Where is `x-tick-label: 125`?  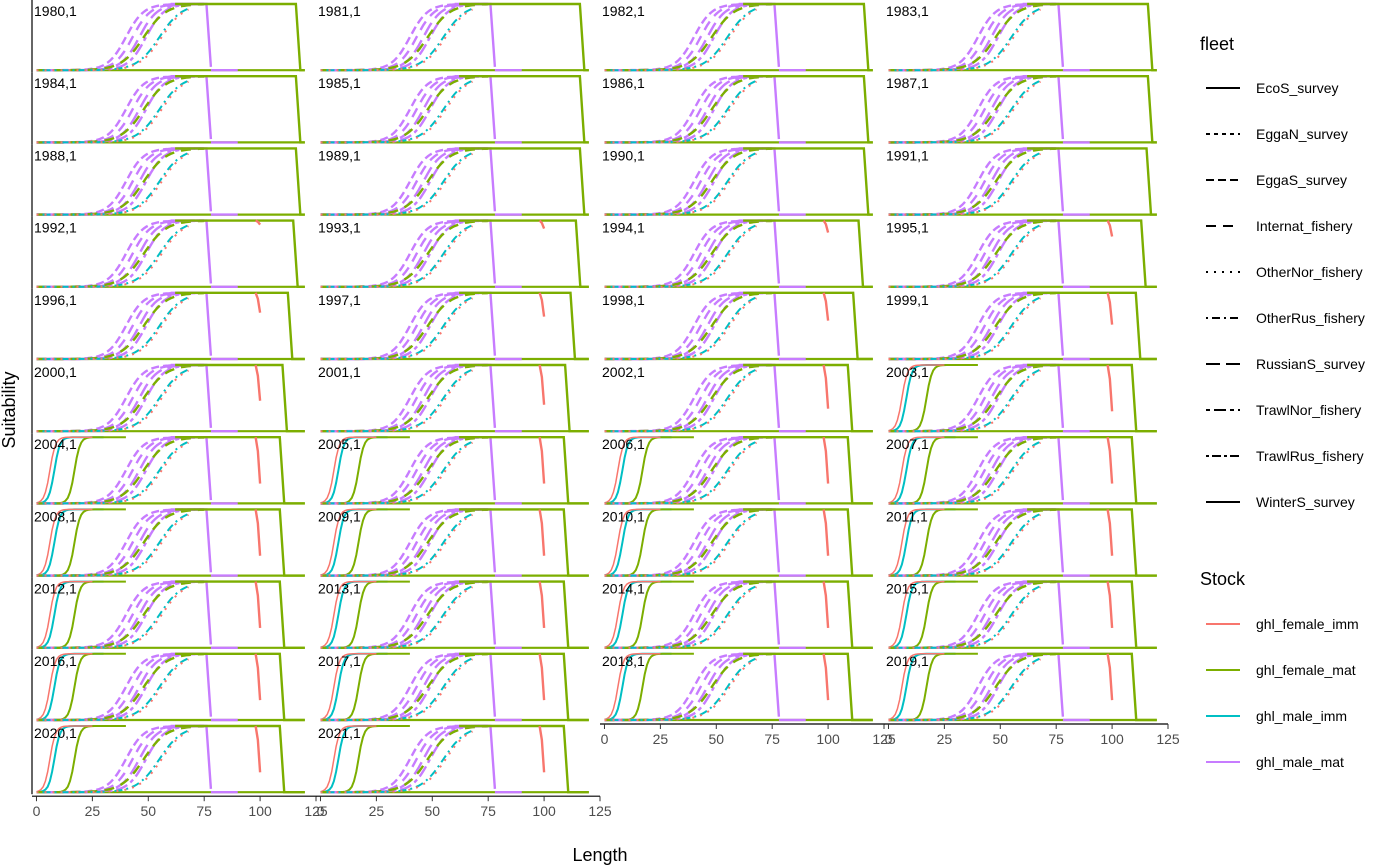 x-tick-label: 125 is located at coordinates (884, 739).